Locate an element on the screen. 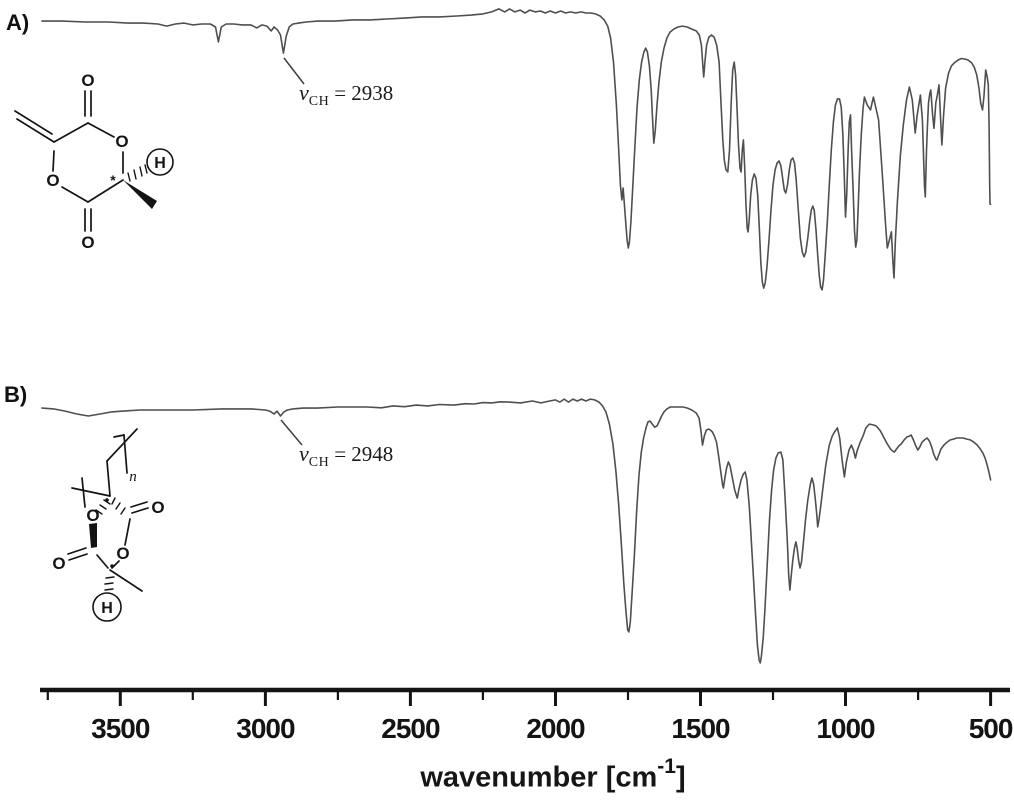 The width and height of the screenshot is (1014, 806). annotation-value: = 2938 is located at coordinates (364, 93).